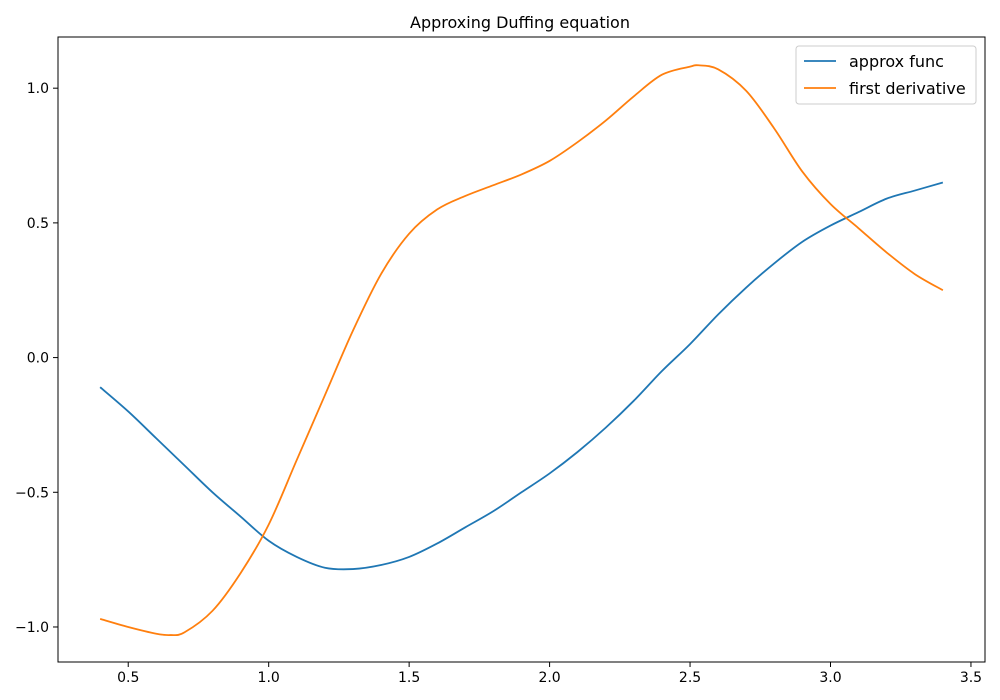 The height and width of the screenshot is (700, 1000). What do you see at coordinates (971, 678) in the screenshot?
I see `x-tick-label: 3.5` at bounding box center [971, 678].